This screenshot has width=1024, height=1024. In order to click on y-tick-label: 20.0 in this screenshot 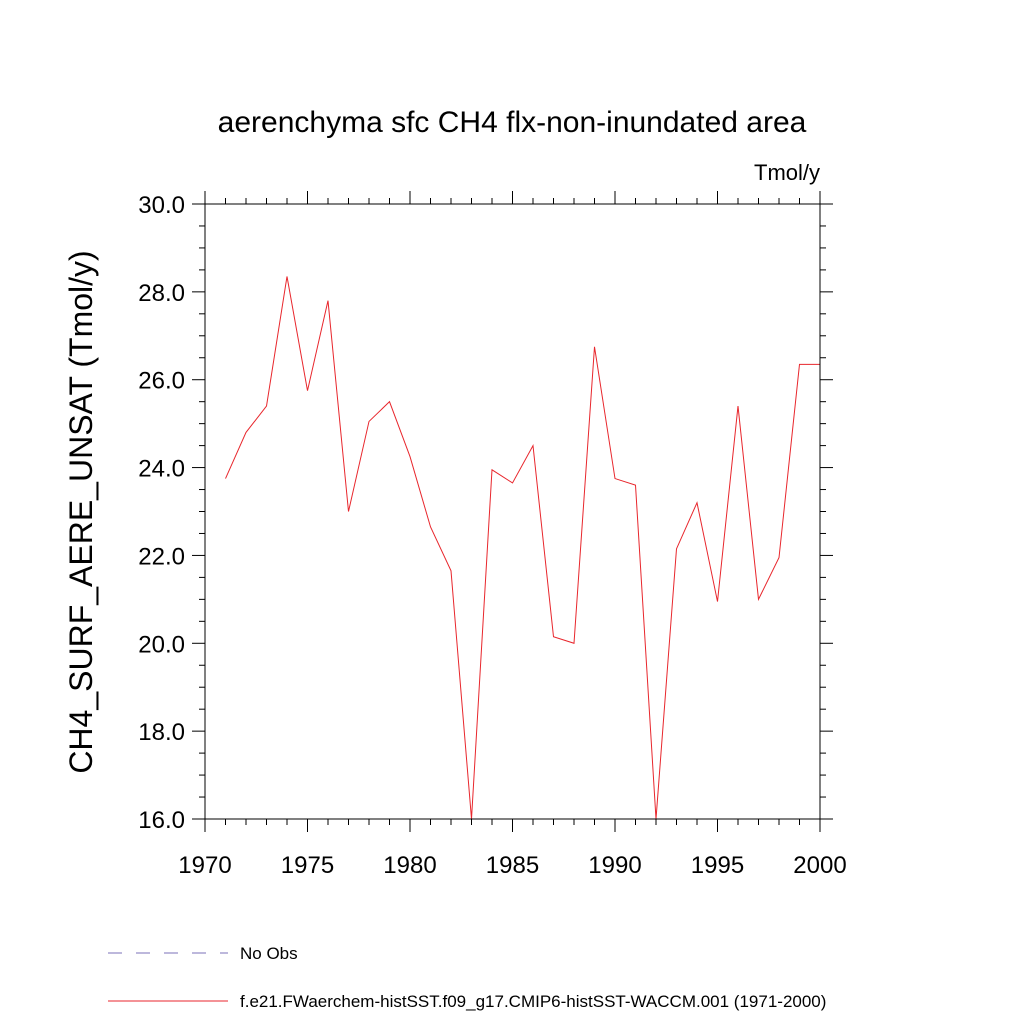, I will do `click(161, 644)`.